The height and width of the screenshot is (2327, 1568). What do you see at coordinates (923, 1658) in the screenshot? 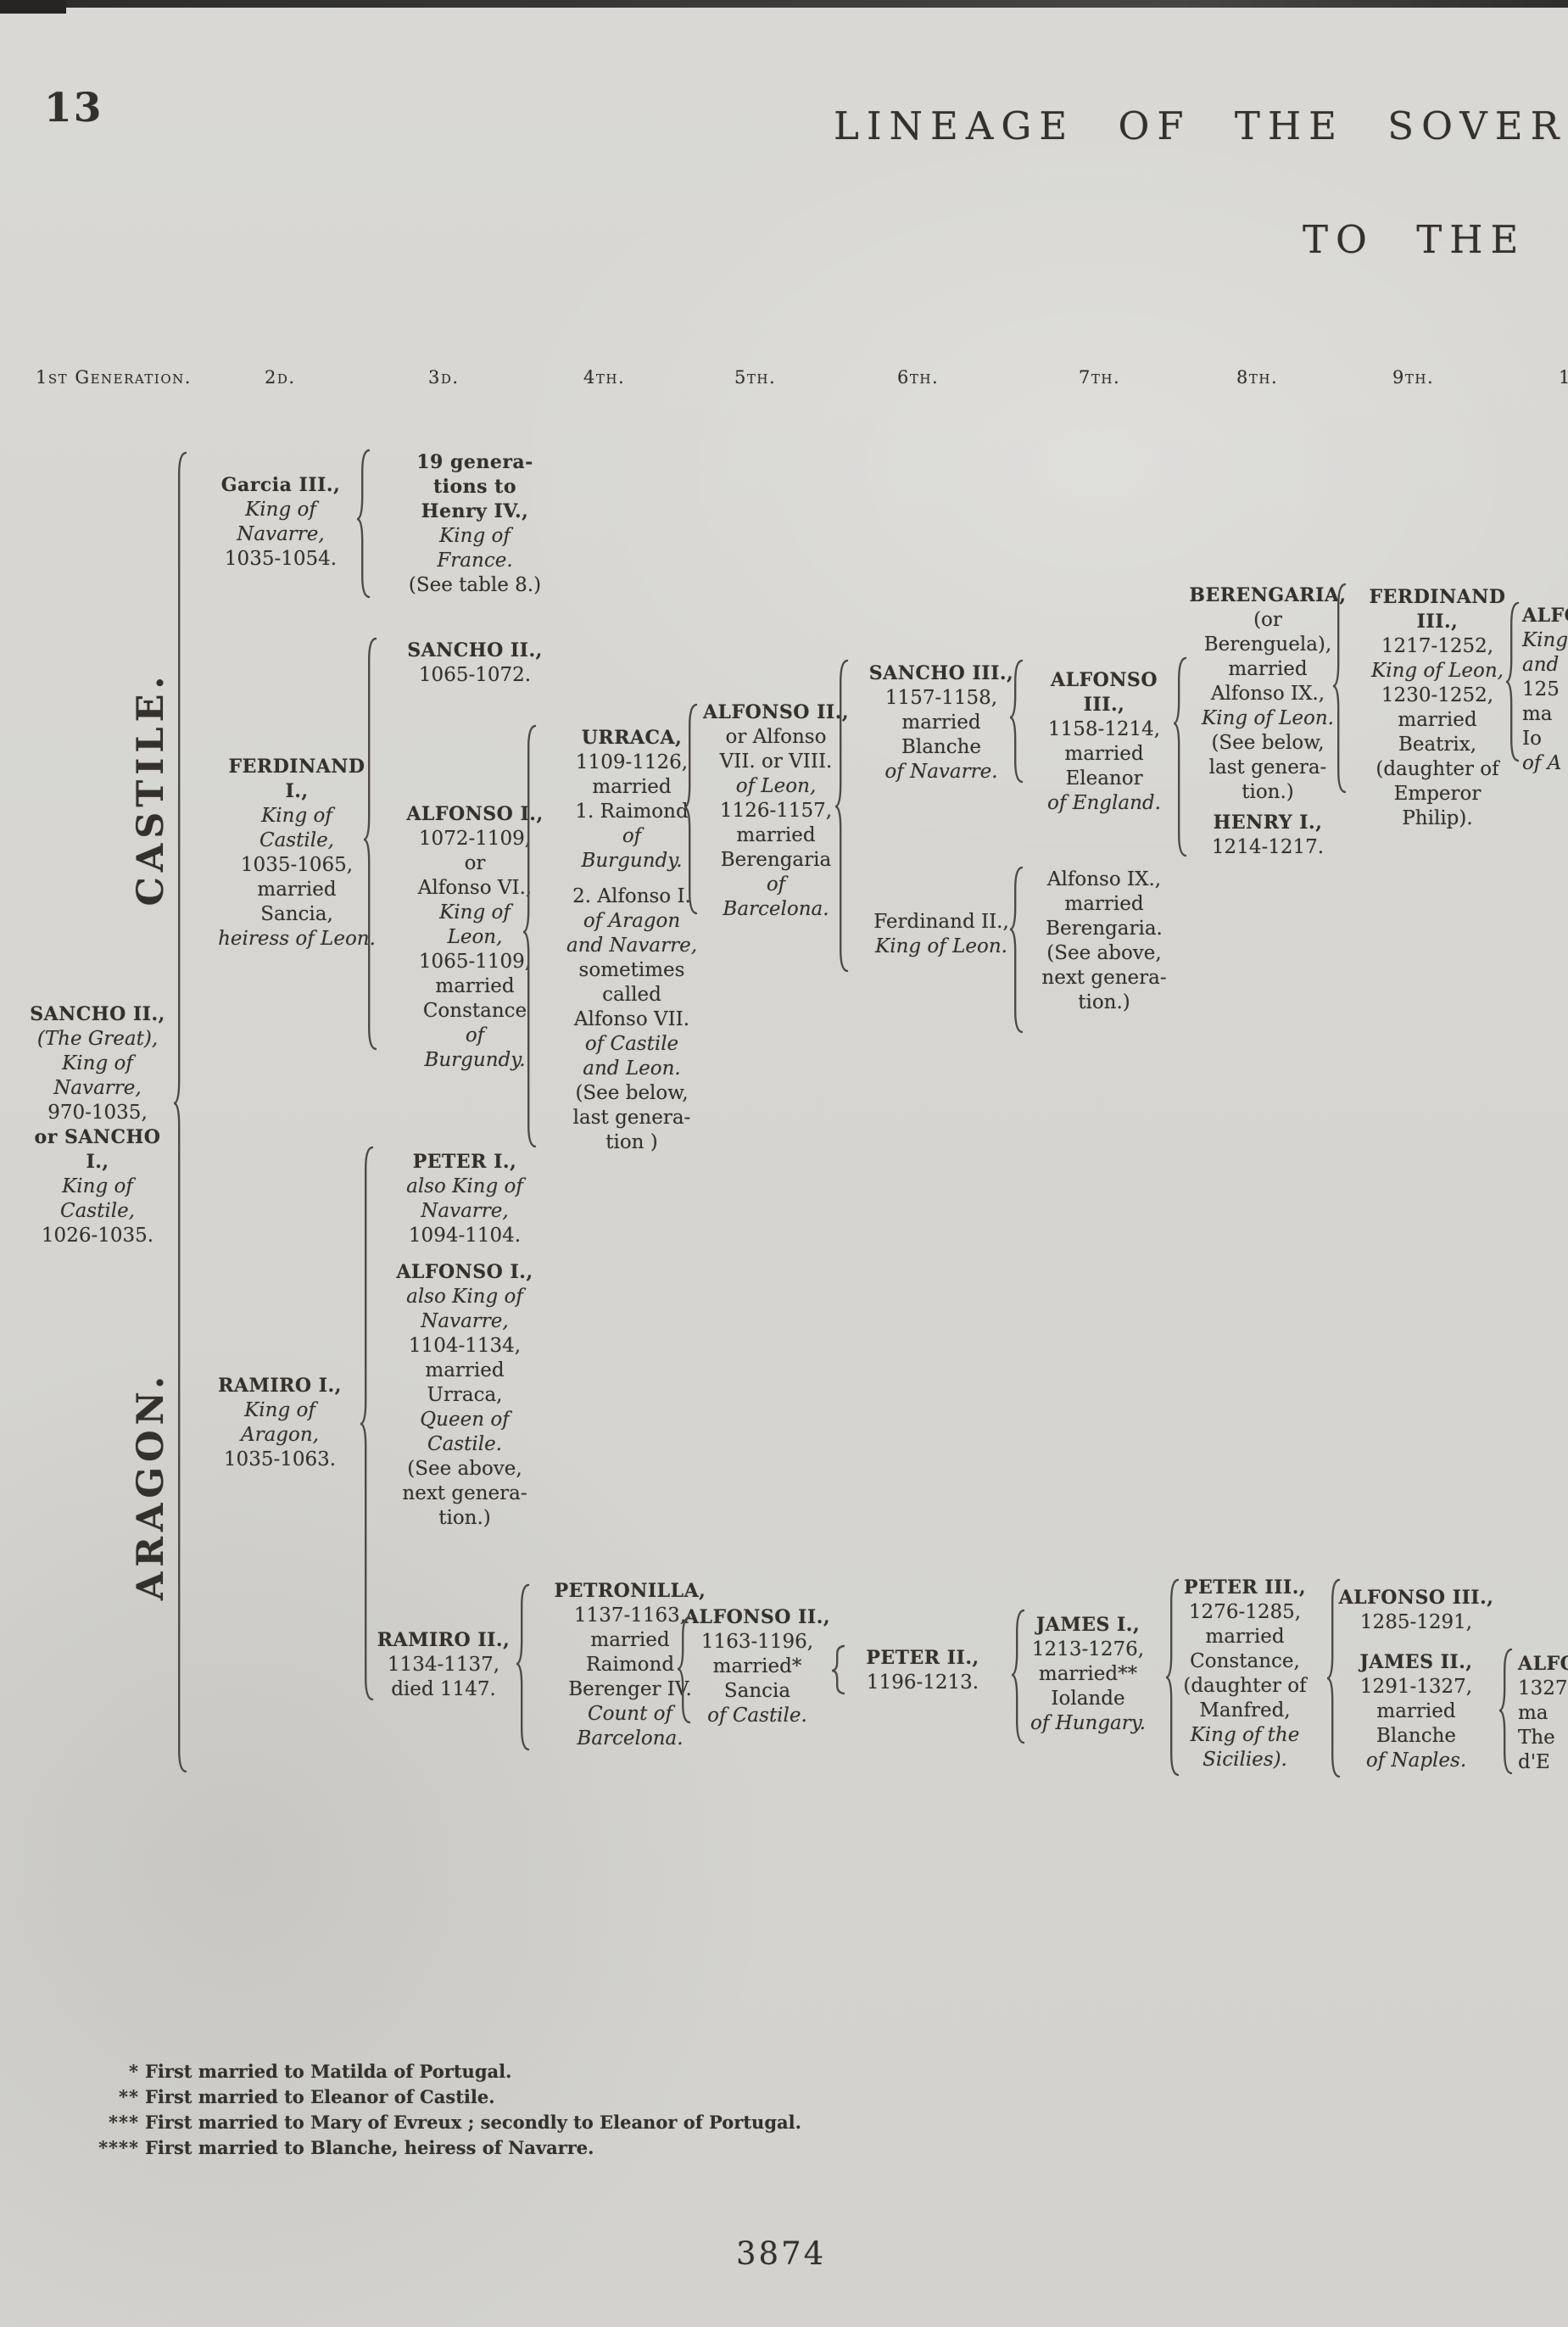
I see `text-line: PETER II.,` at bounding box center [923, 1658].